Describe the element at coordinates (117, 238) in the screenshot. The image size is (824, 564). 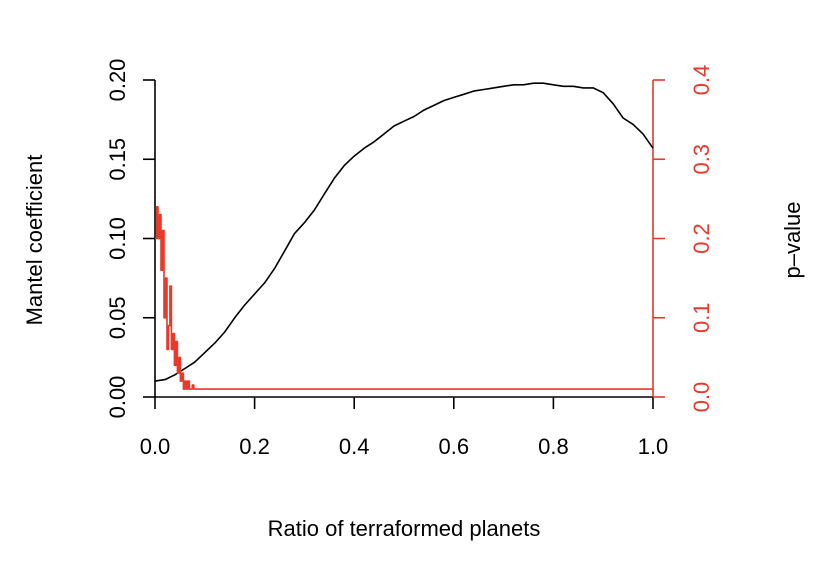
I see `y-tick-label: 0.10` at that location.